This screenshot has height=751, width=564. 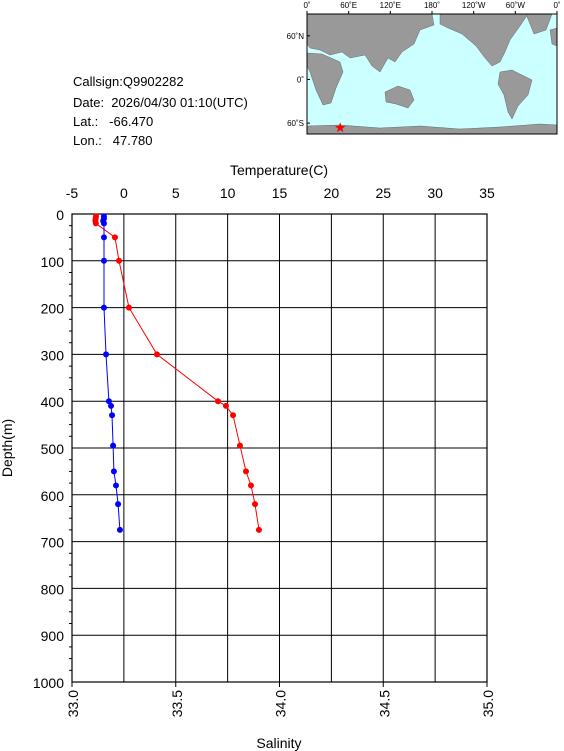 I want to click on y-tick-label: 900, so click(x=53, y=636).